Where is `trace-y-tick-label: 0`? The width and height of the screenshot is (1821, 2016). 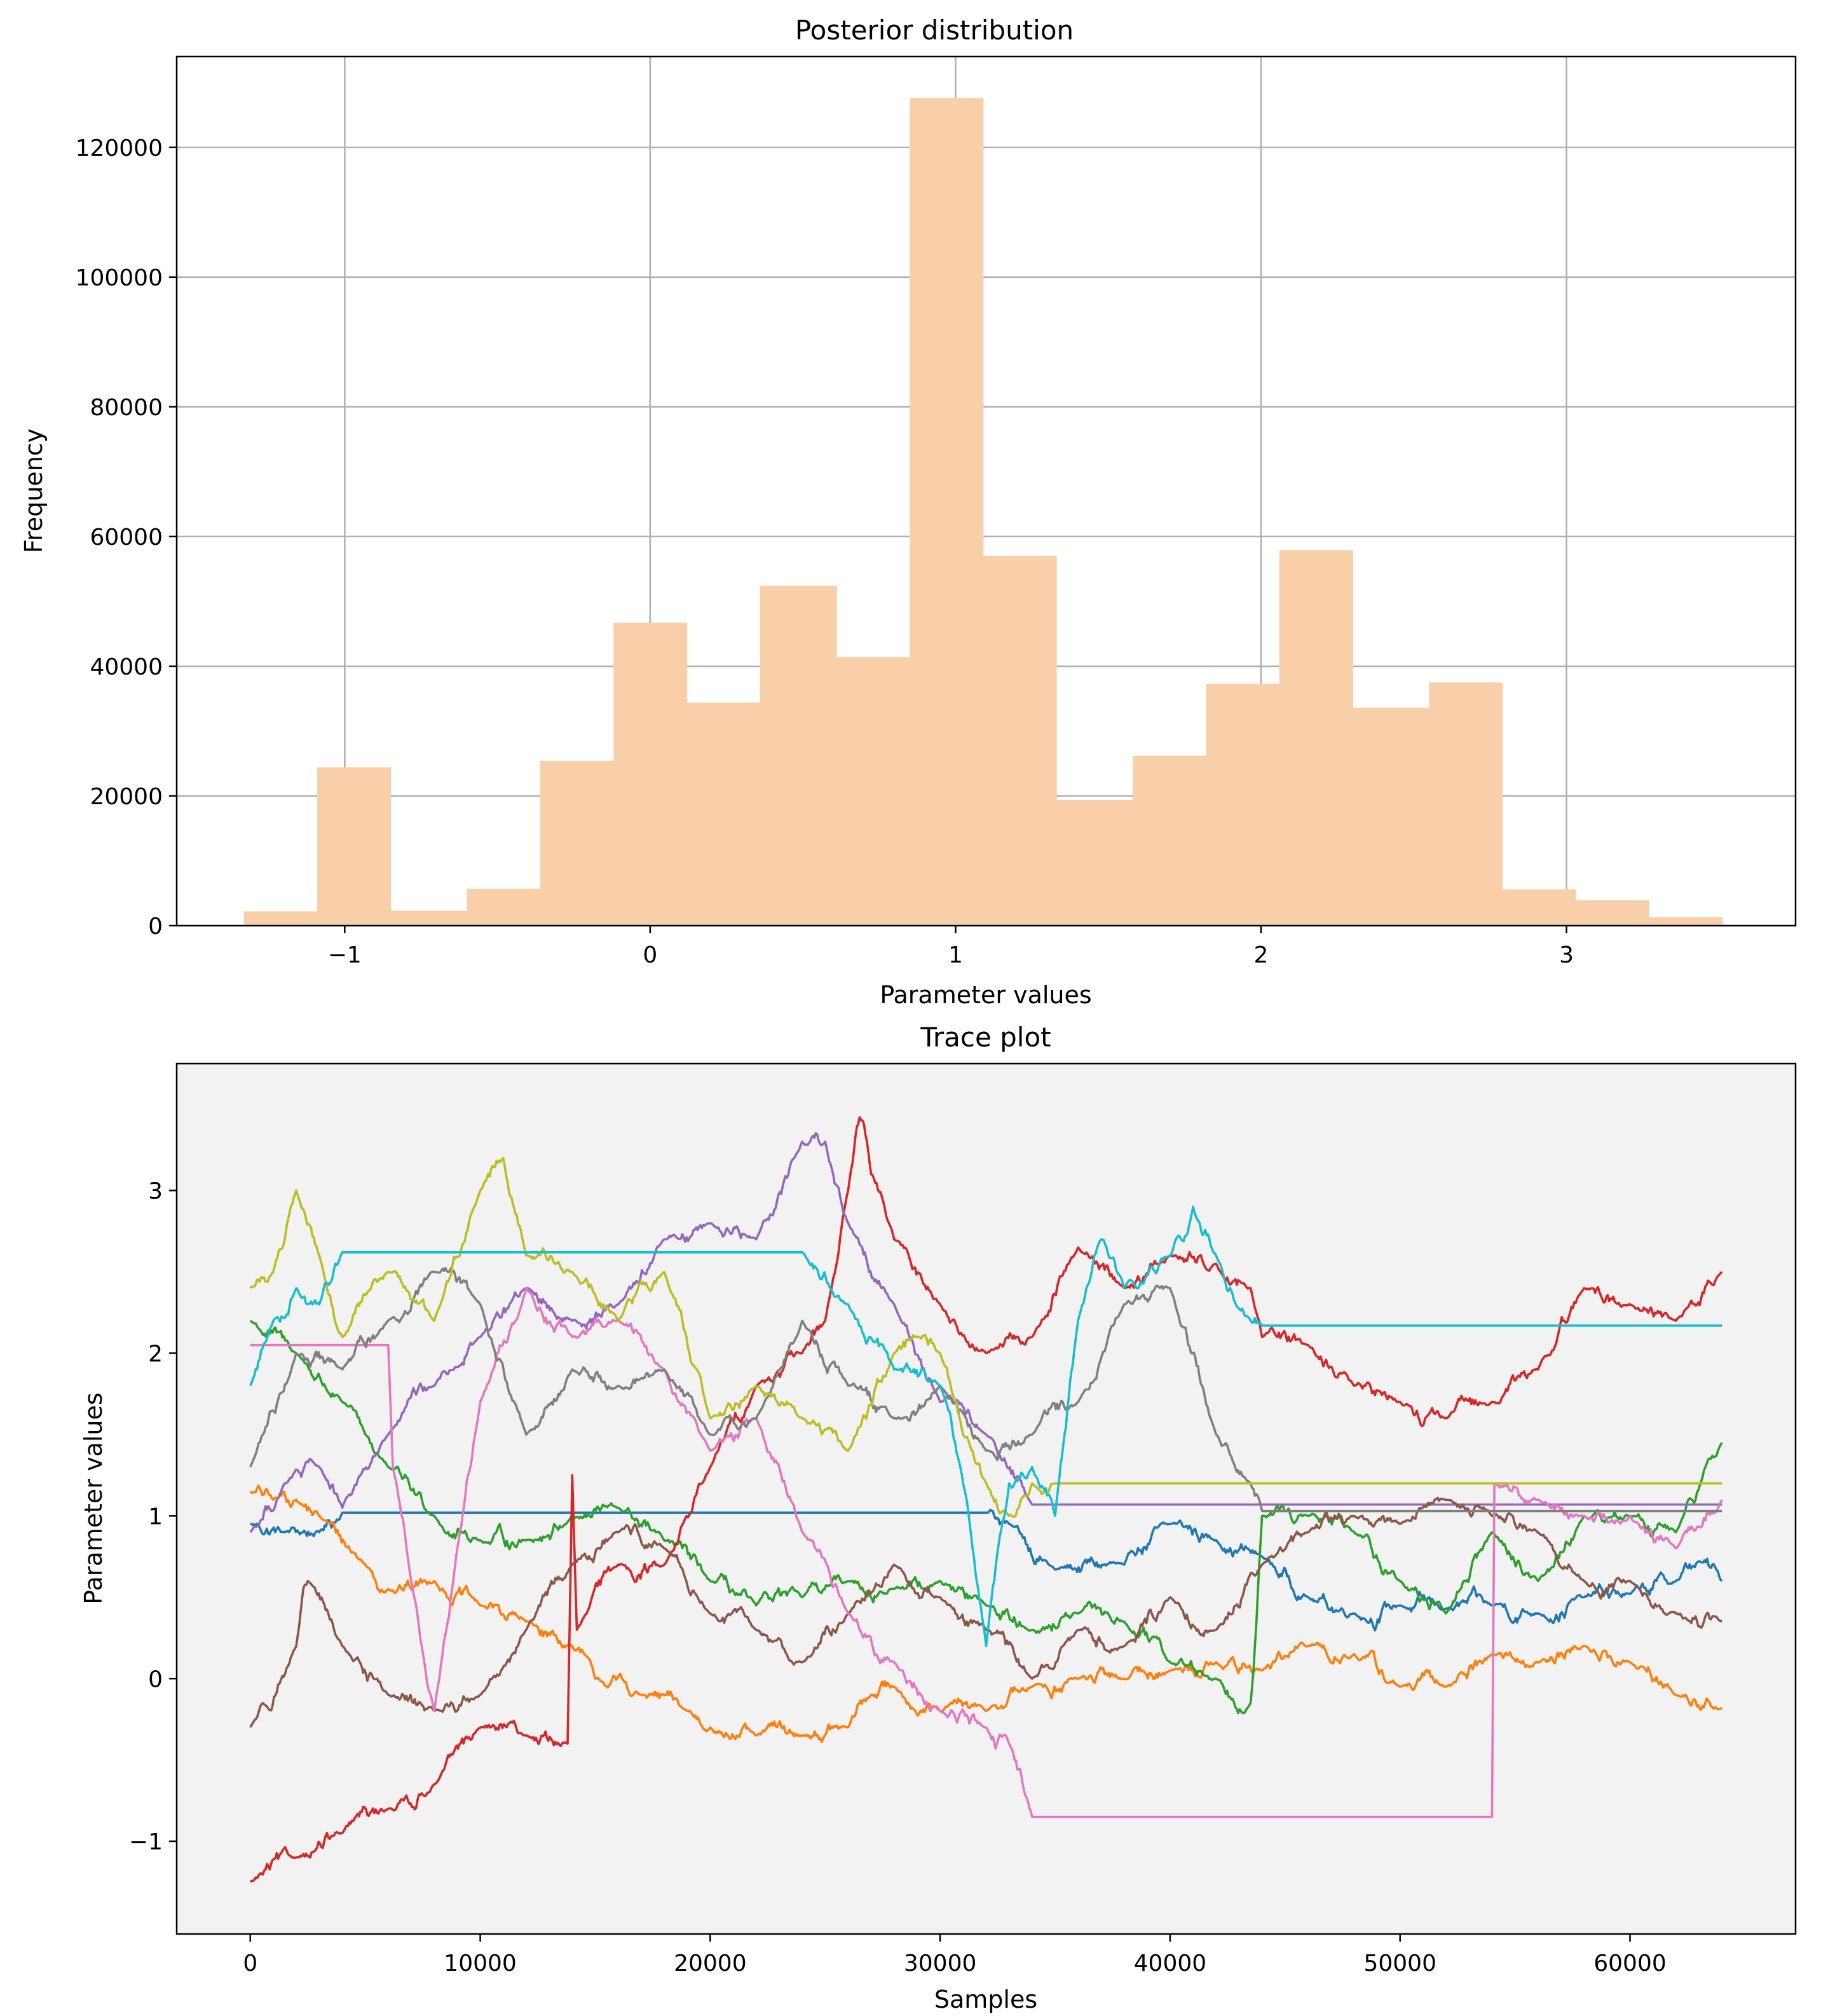
trace-y-tick-label: 0 is located at coordinates (155, 1679).